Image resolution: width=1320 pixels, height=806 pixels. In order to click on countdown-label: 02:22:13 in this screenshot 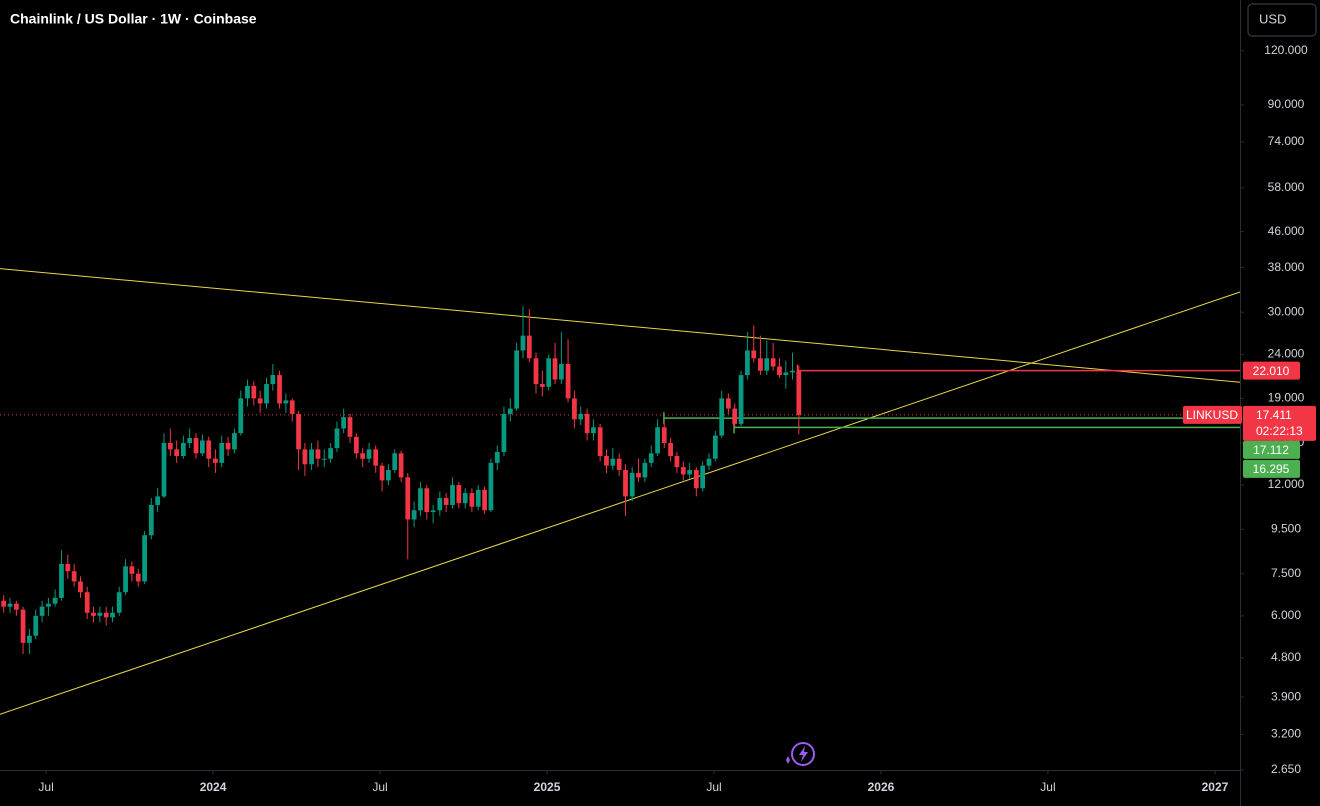, I will do `click(1279, 431)`.